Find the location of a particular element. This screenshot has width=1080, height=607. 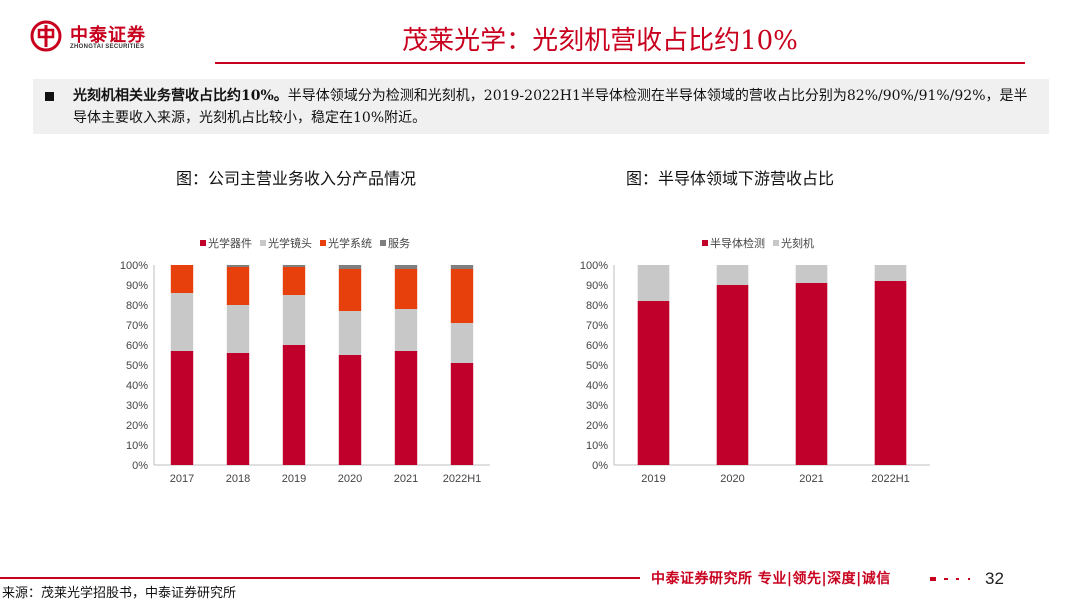

footer-tagline: 中泰证券研究所 专业|领先|深度|诚信 is located at coordinates (771, 579).